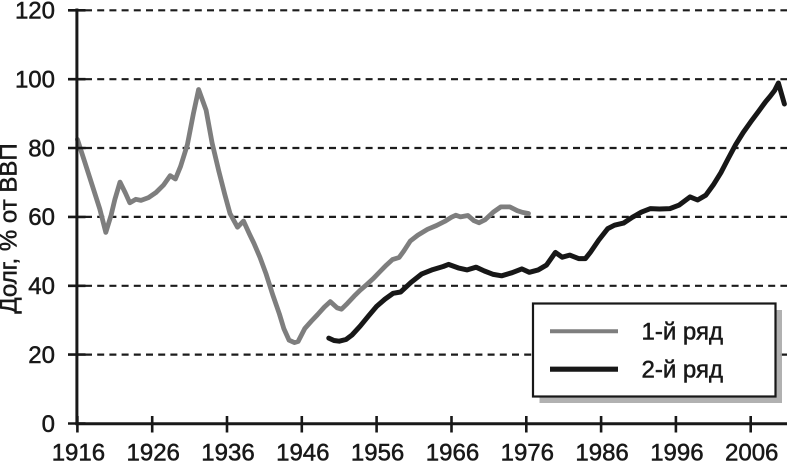  What do you see at coordinates (302, 451) in the screenshot?
I see `svg-text: 1946` at bounding box center [302, 451].